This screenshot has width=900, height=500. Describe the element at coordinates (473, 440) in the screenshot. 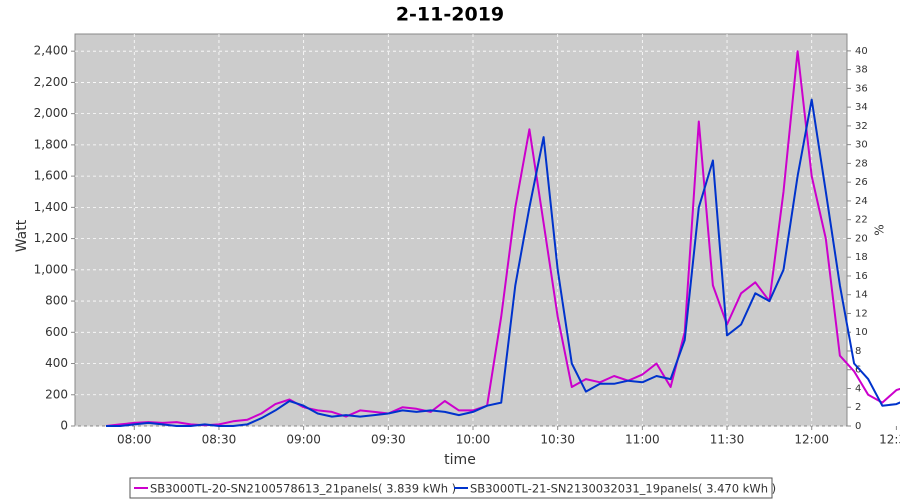

I see `x-tick-label: 10:00` at that location.